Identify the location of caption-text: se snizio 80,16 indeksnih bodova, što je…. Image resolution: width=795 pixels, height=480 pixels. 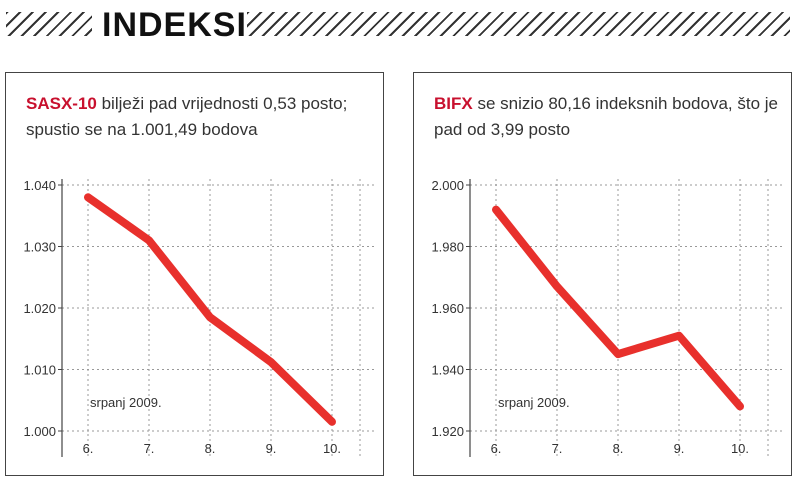
(606, 116).